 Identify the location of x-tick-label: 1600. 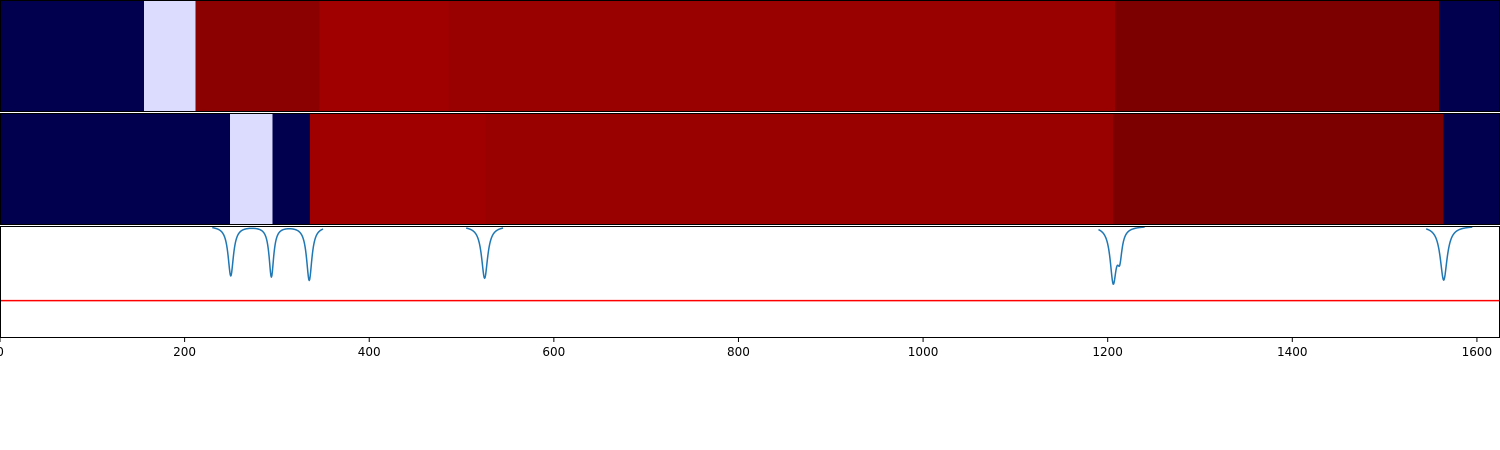
(1477, 352).